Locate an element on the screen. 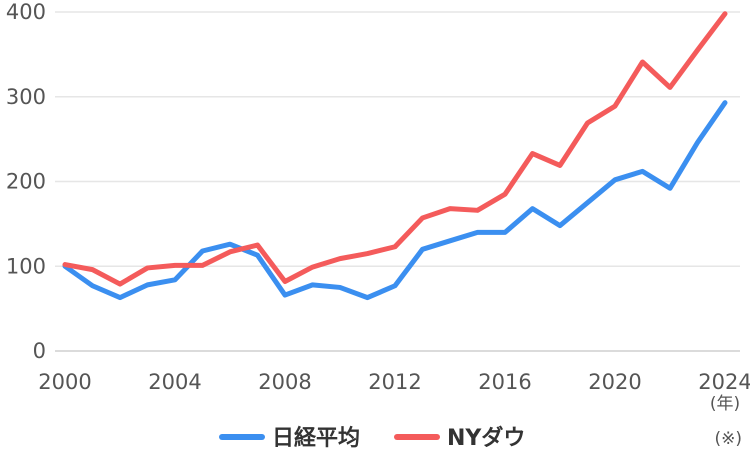  y-tick-label: 200 is located at coordinates (26, 182).